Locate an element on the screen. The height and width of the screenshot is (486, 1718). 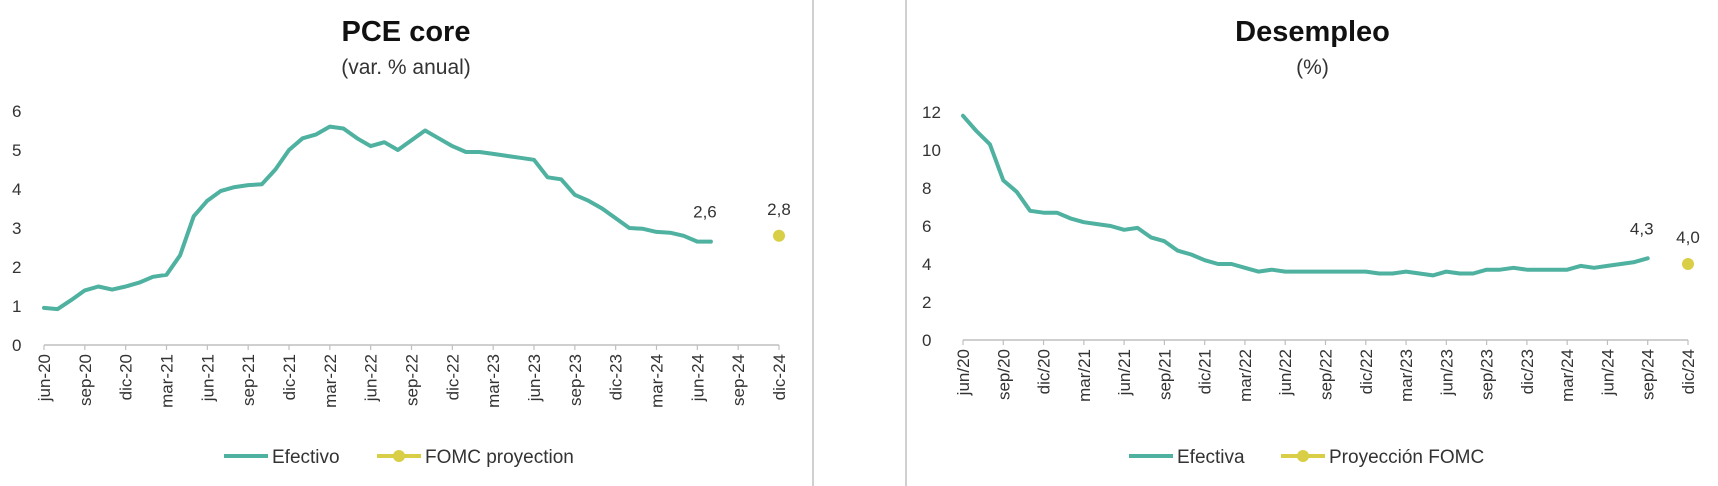
y-tick-label: 5 is located at coordinates (16, 150).